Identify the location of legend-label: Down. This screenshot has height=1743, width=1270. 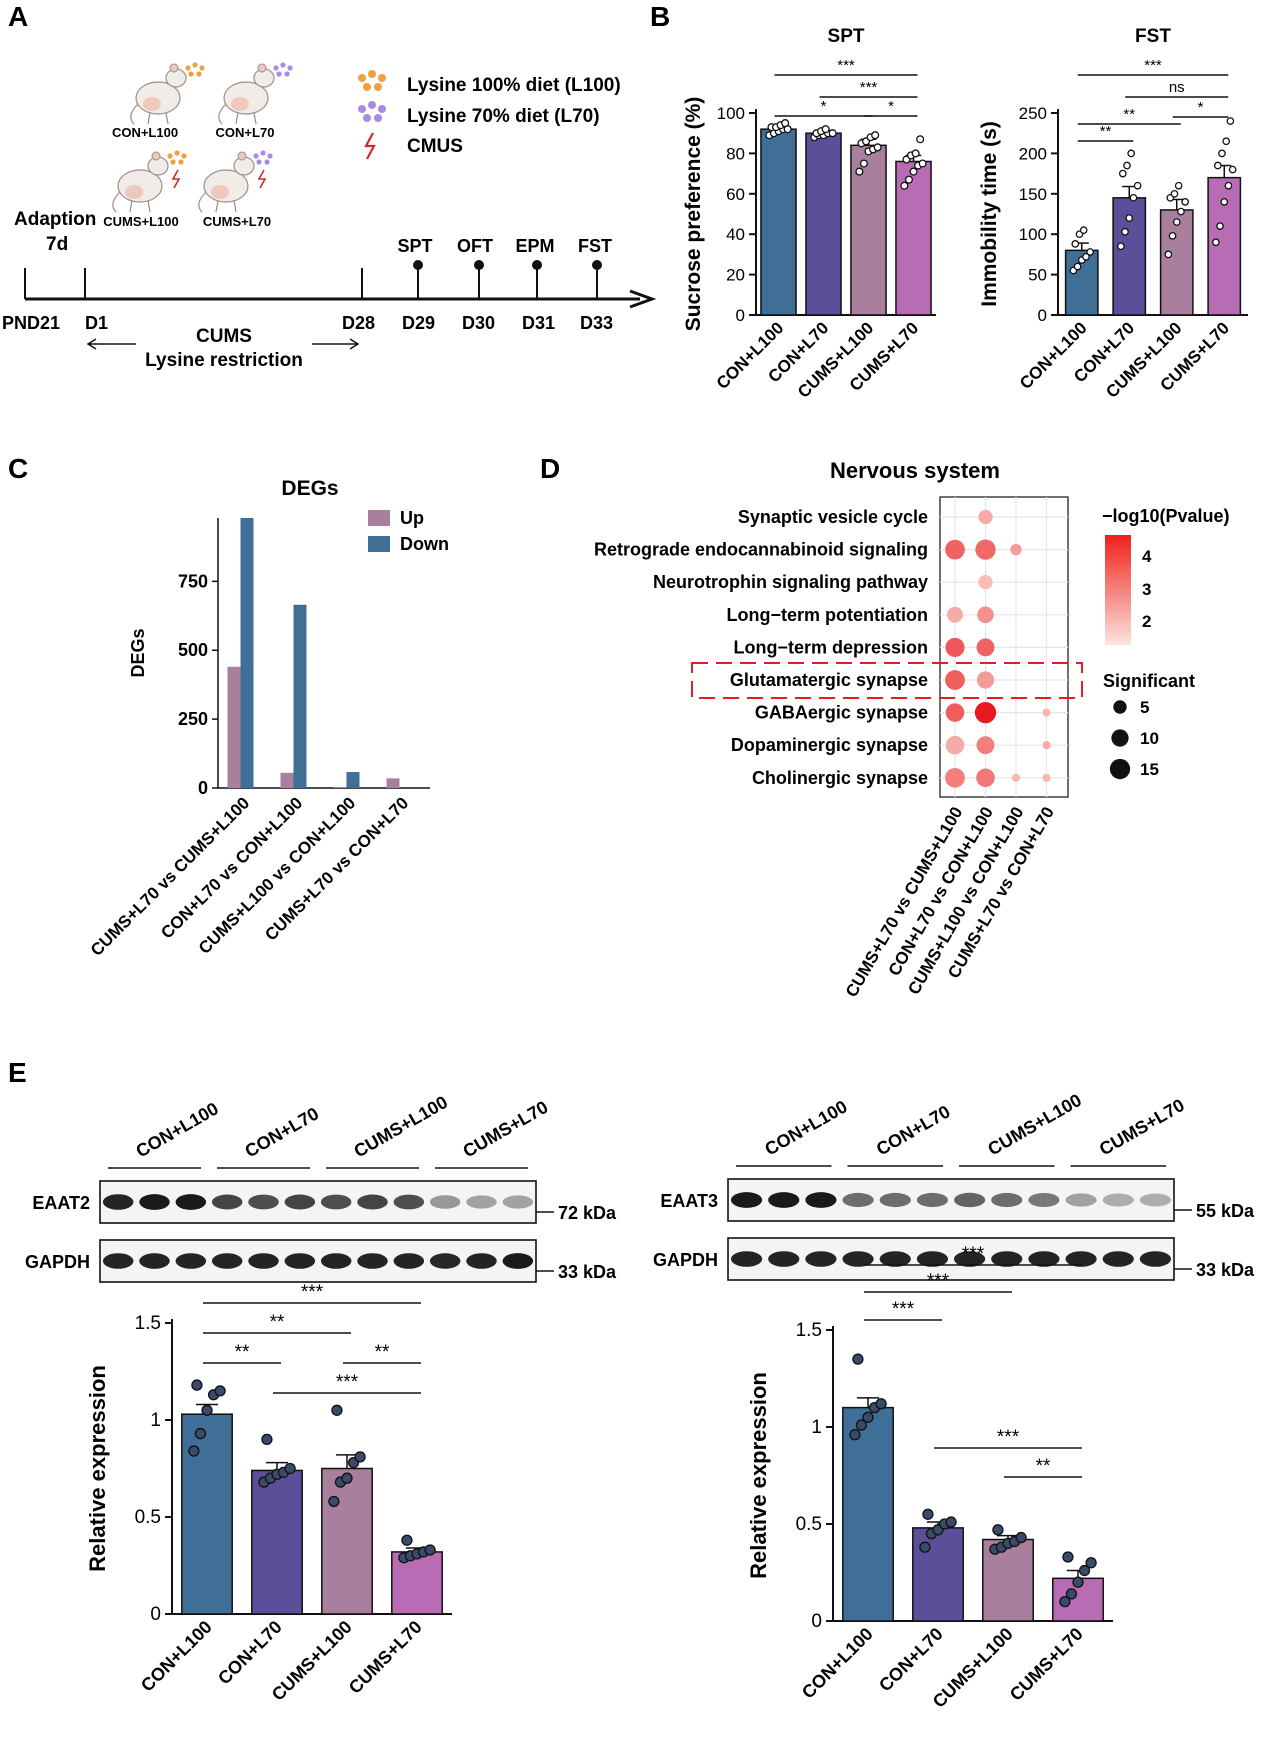
(424, 544).